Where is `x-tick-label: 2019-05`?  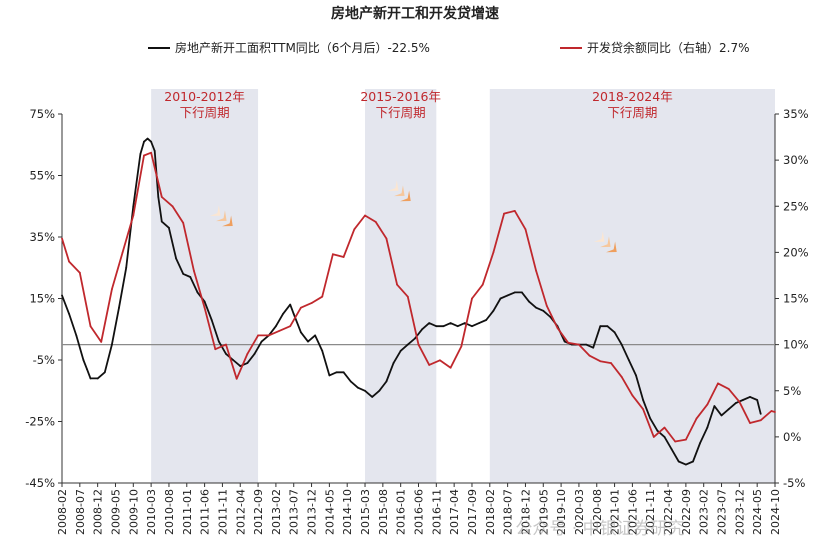
x-tick-label: 2019-05 is located at coordinates (543, 512).